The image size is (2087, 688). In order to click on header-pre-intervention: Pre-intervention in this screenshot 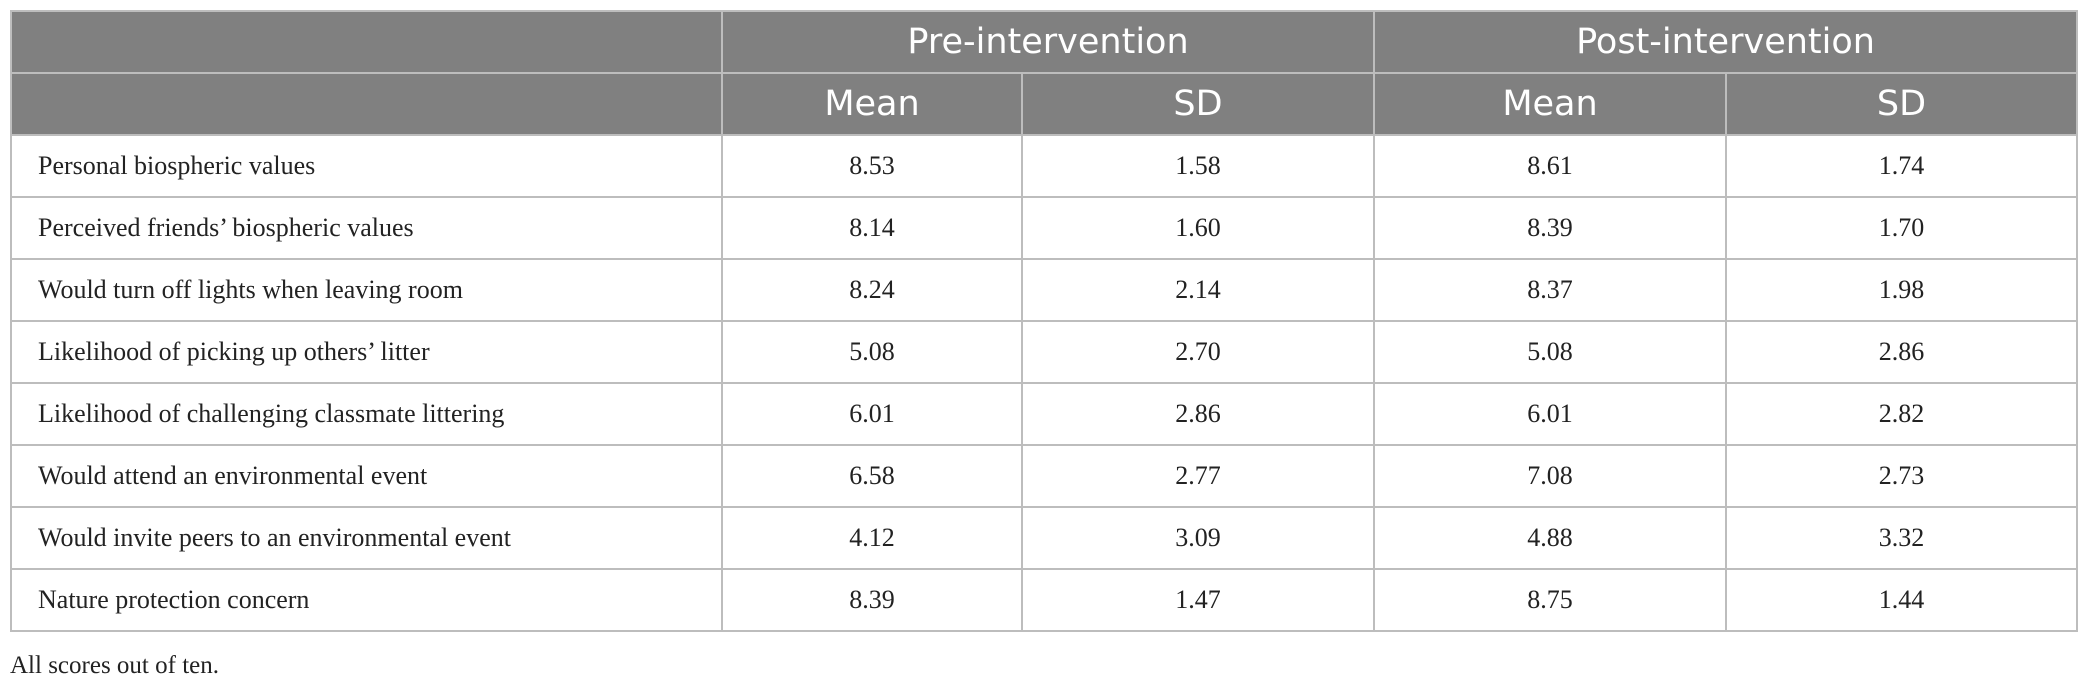, I will do `click(1048, 42)`.